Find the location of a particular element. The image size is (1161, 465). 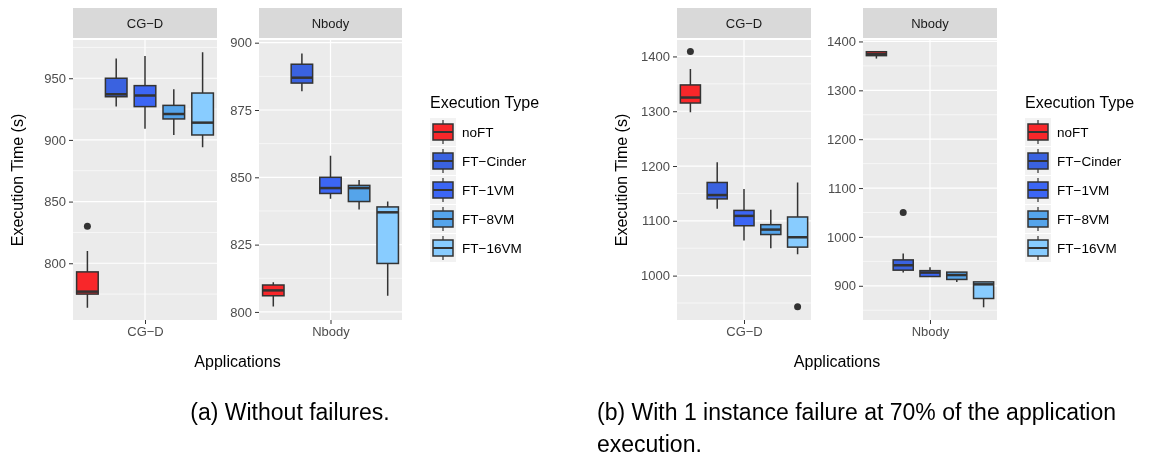

y-tick-label: 950 is located at coordinates (55, 78).